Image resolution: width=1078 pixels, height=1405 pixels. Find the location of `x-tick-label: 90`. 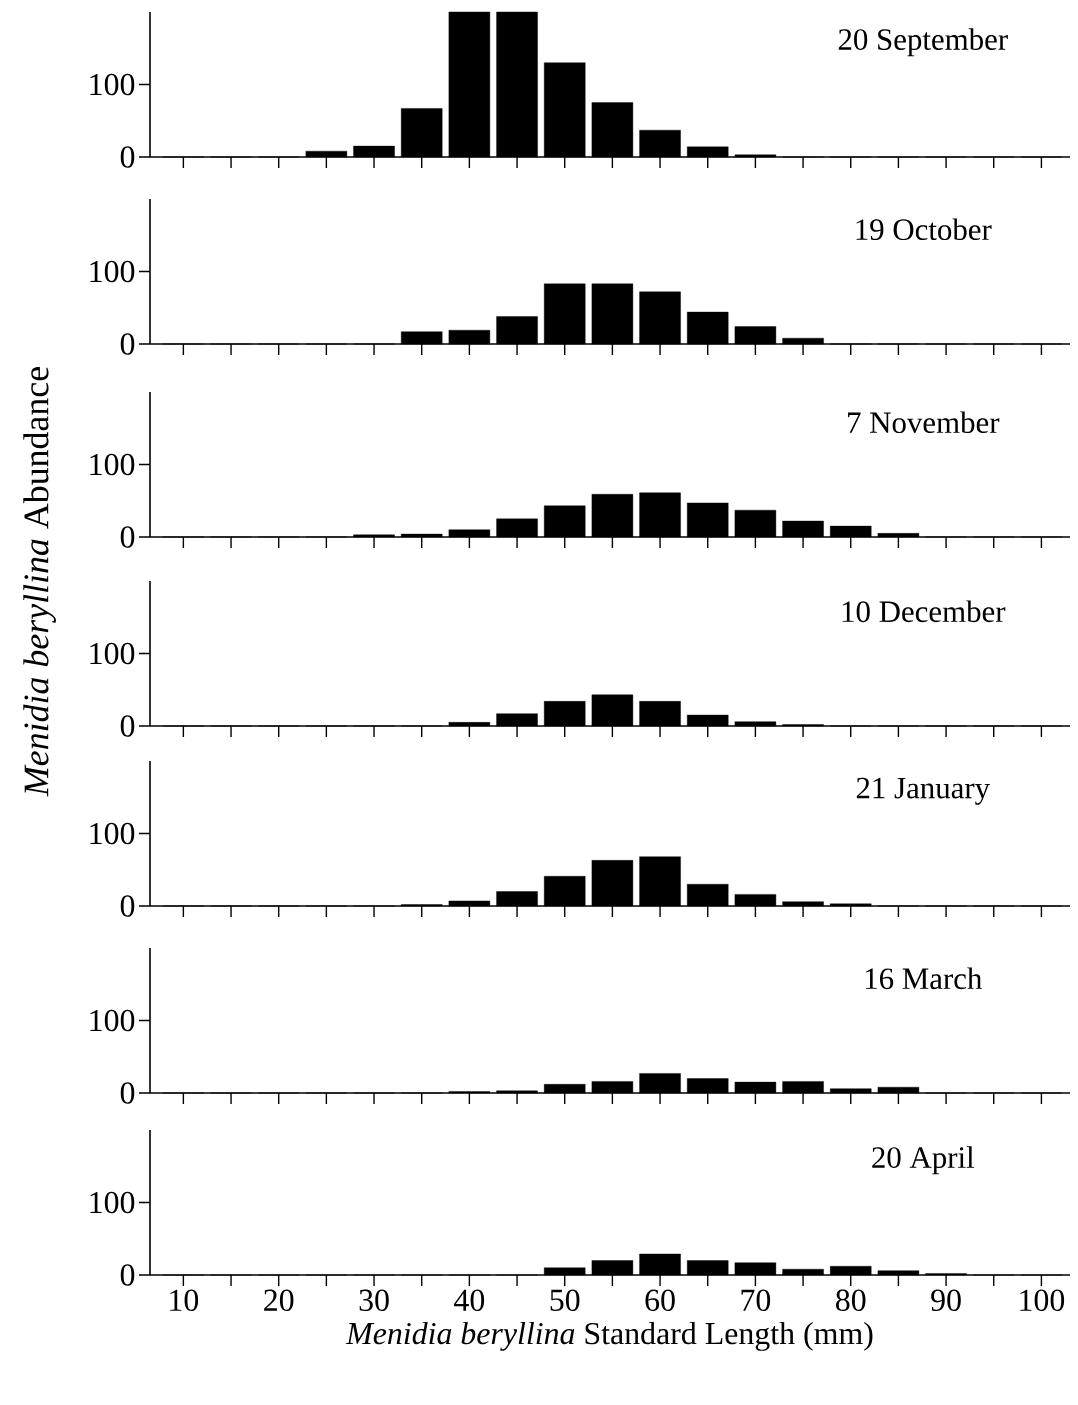

x-tick-label: 90 is located at coordinates (946, 1300).